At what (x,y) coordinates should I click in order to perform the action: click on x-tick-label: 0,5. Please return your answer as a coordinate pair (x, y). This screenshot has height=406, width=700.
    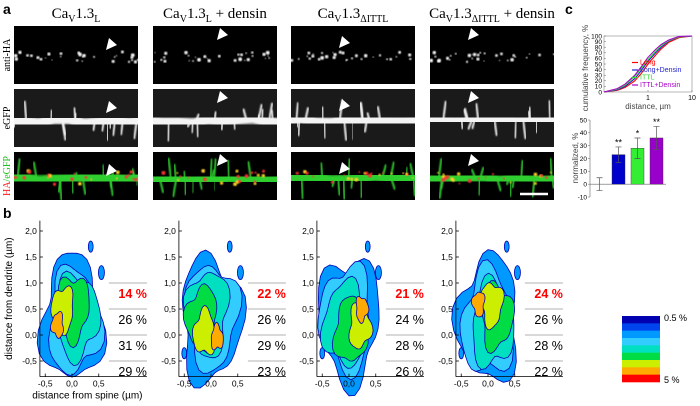
    Looking at the image, I should click on (99, 384).